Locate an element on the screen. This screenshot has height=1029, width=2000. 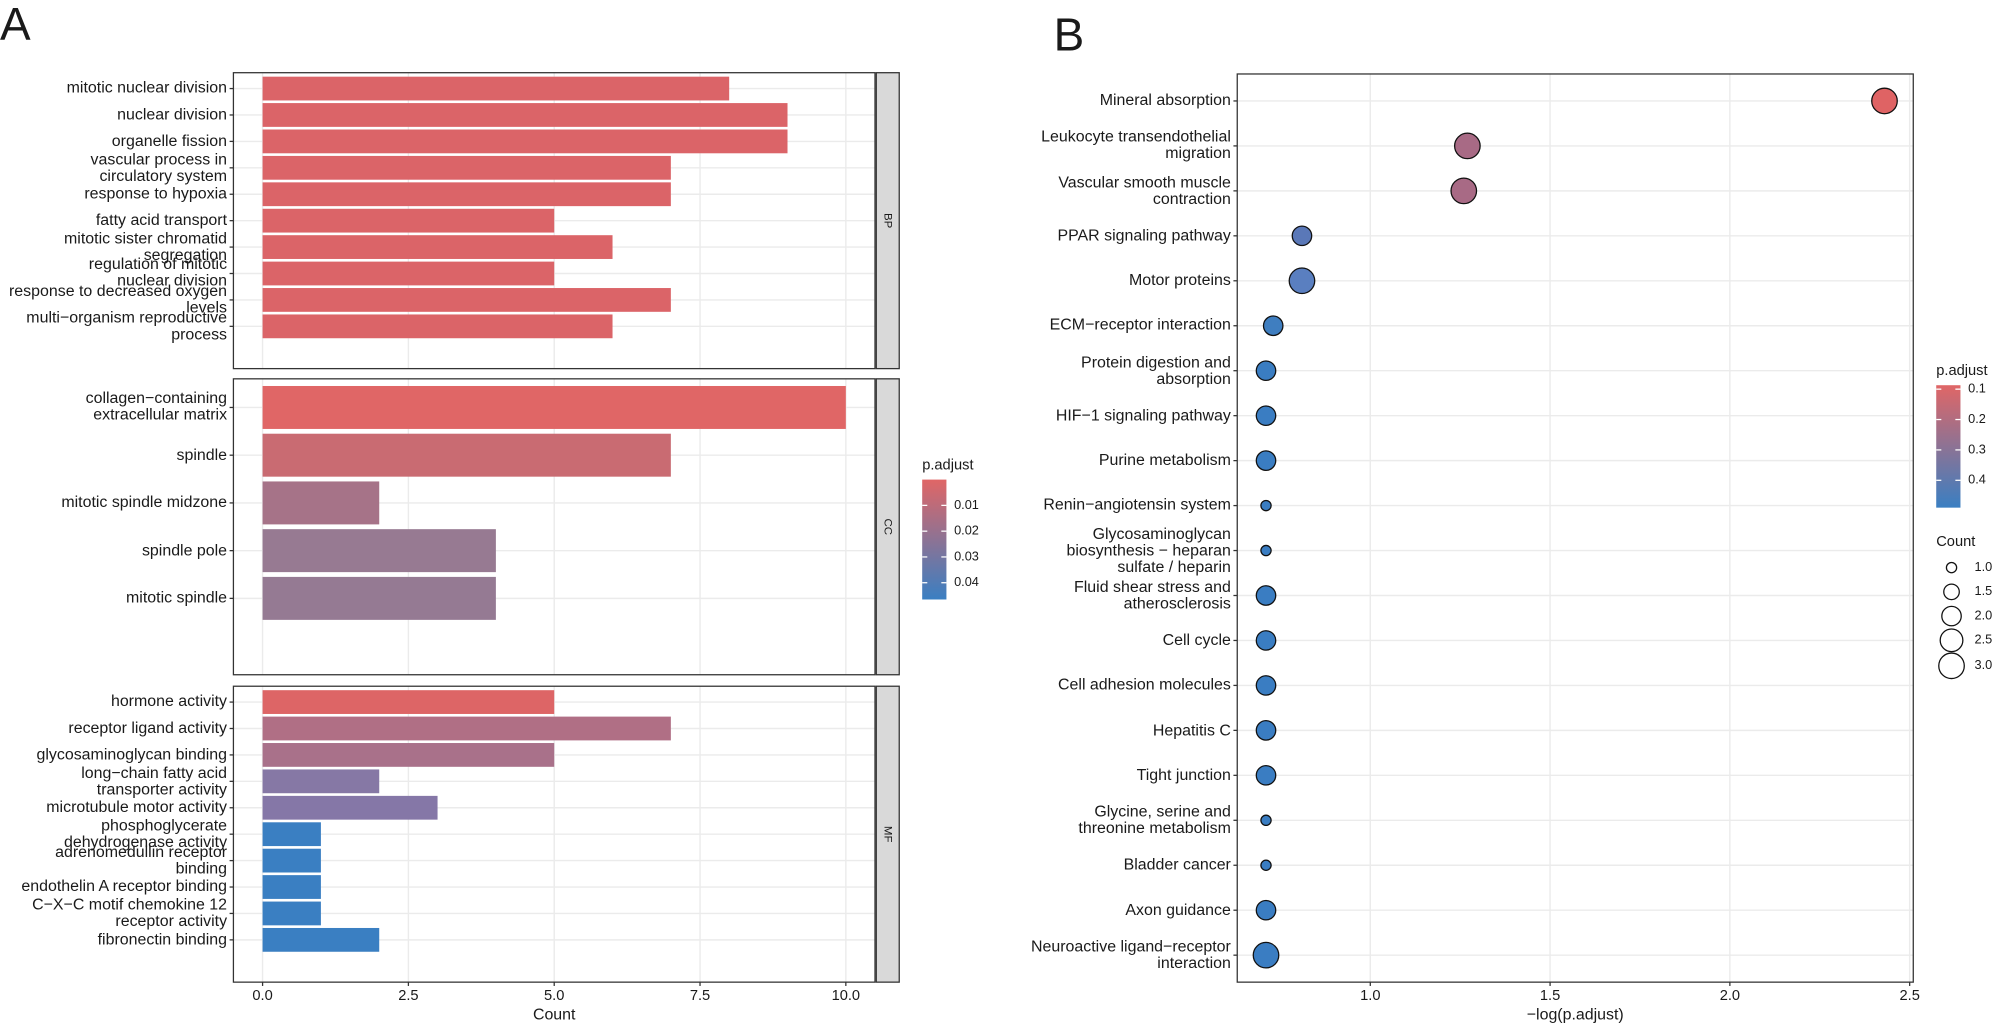
strip is located at coordinates (887, 221).